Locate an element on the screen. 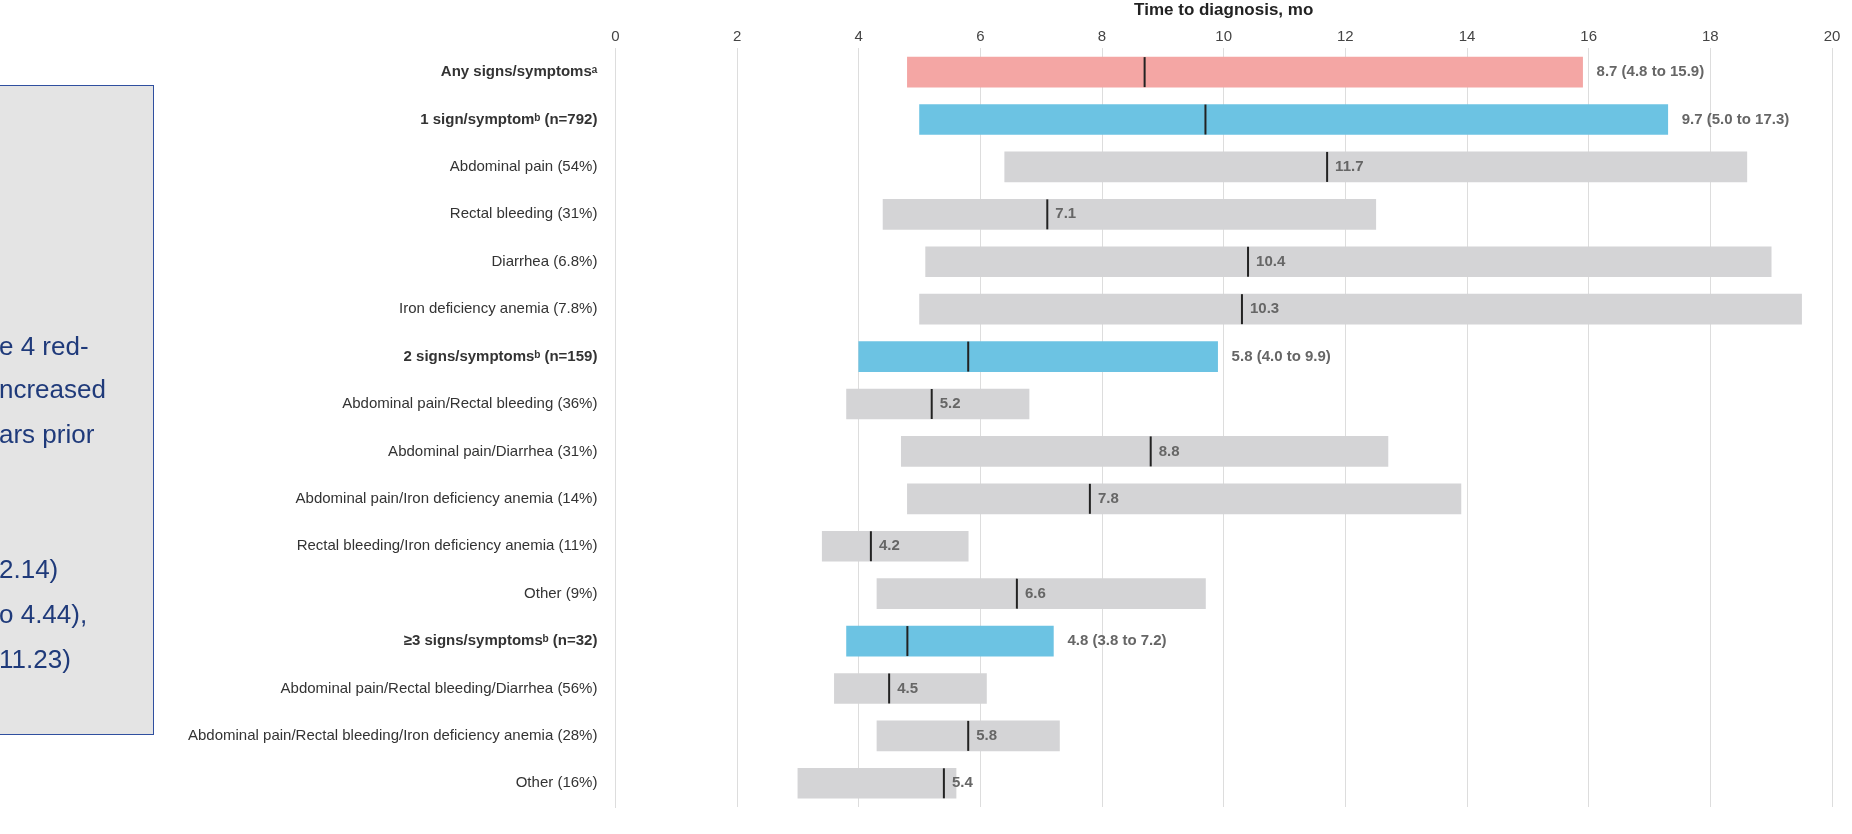 The width and height of the screenshot is (1852, 834). y-tick-label: Any signs/symptomsᵃ is located at coordinates (519, 71).